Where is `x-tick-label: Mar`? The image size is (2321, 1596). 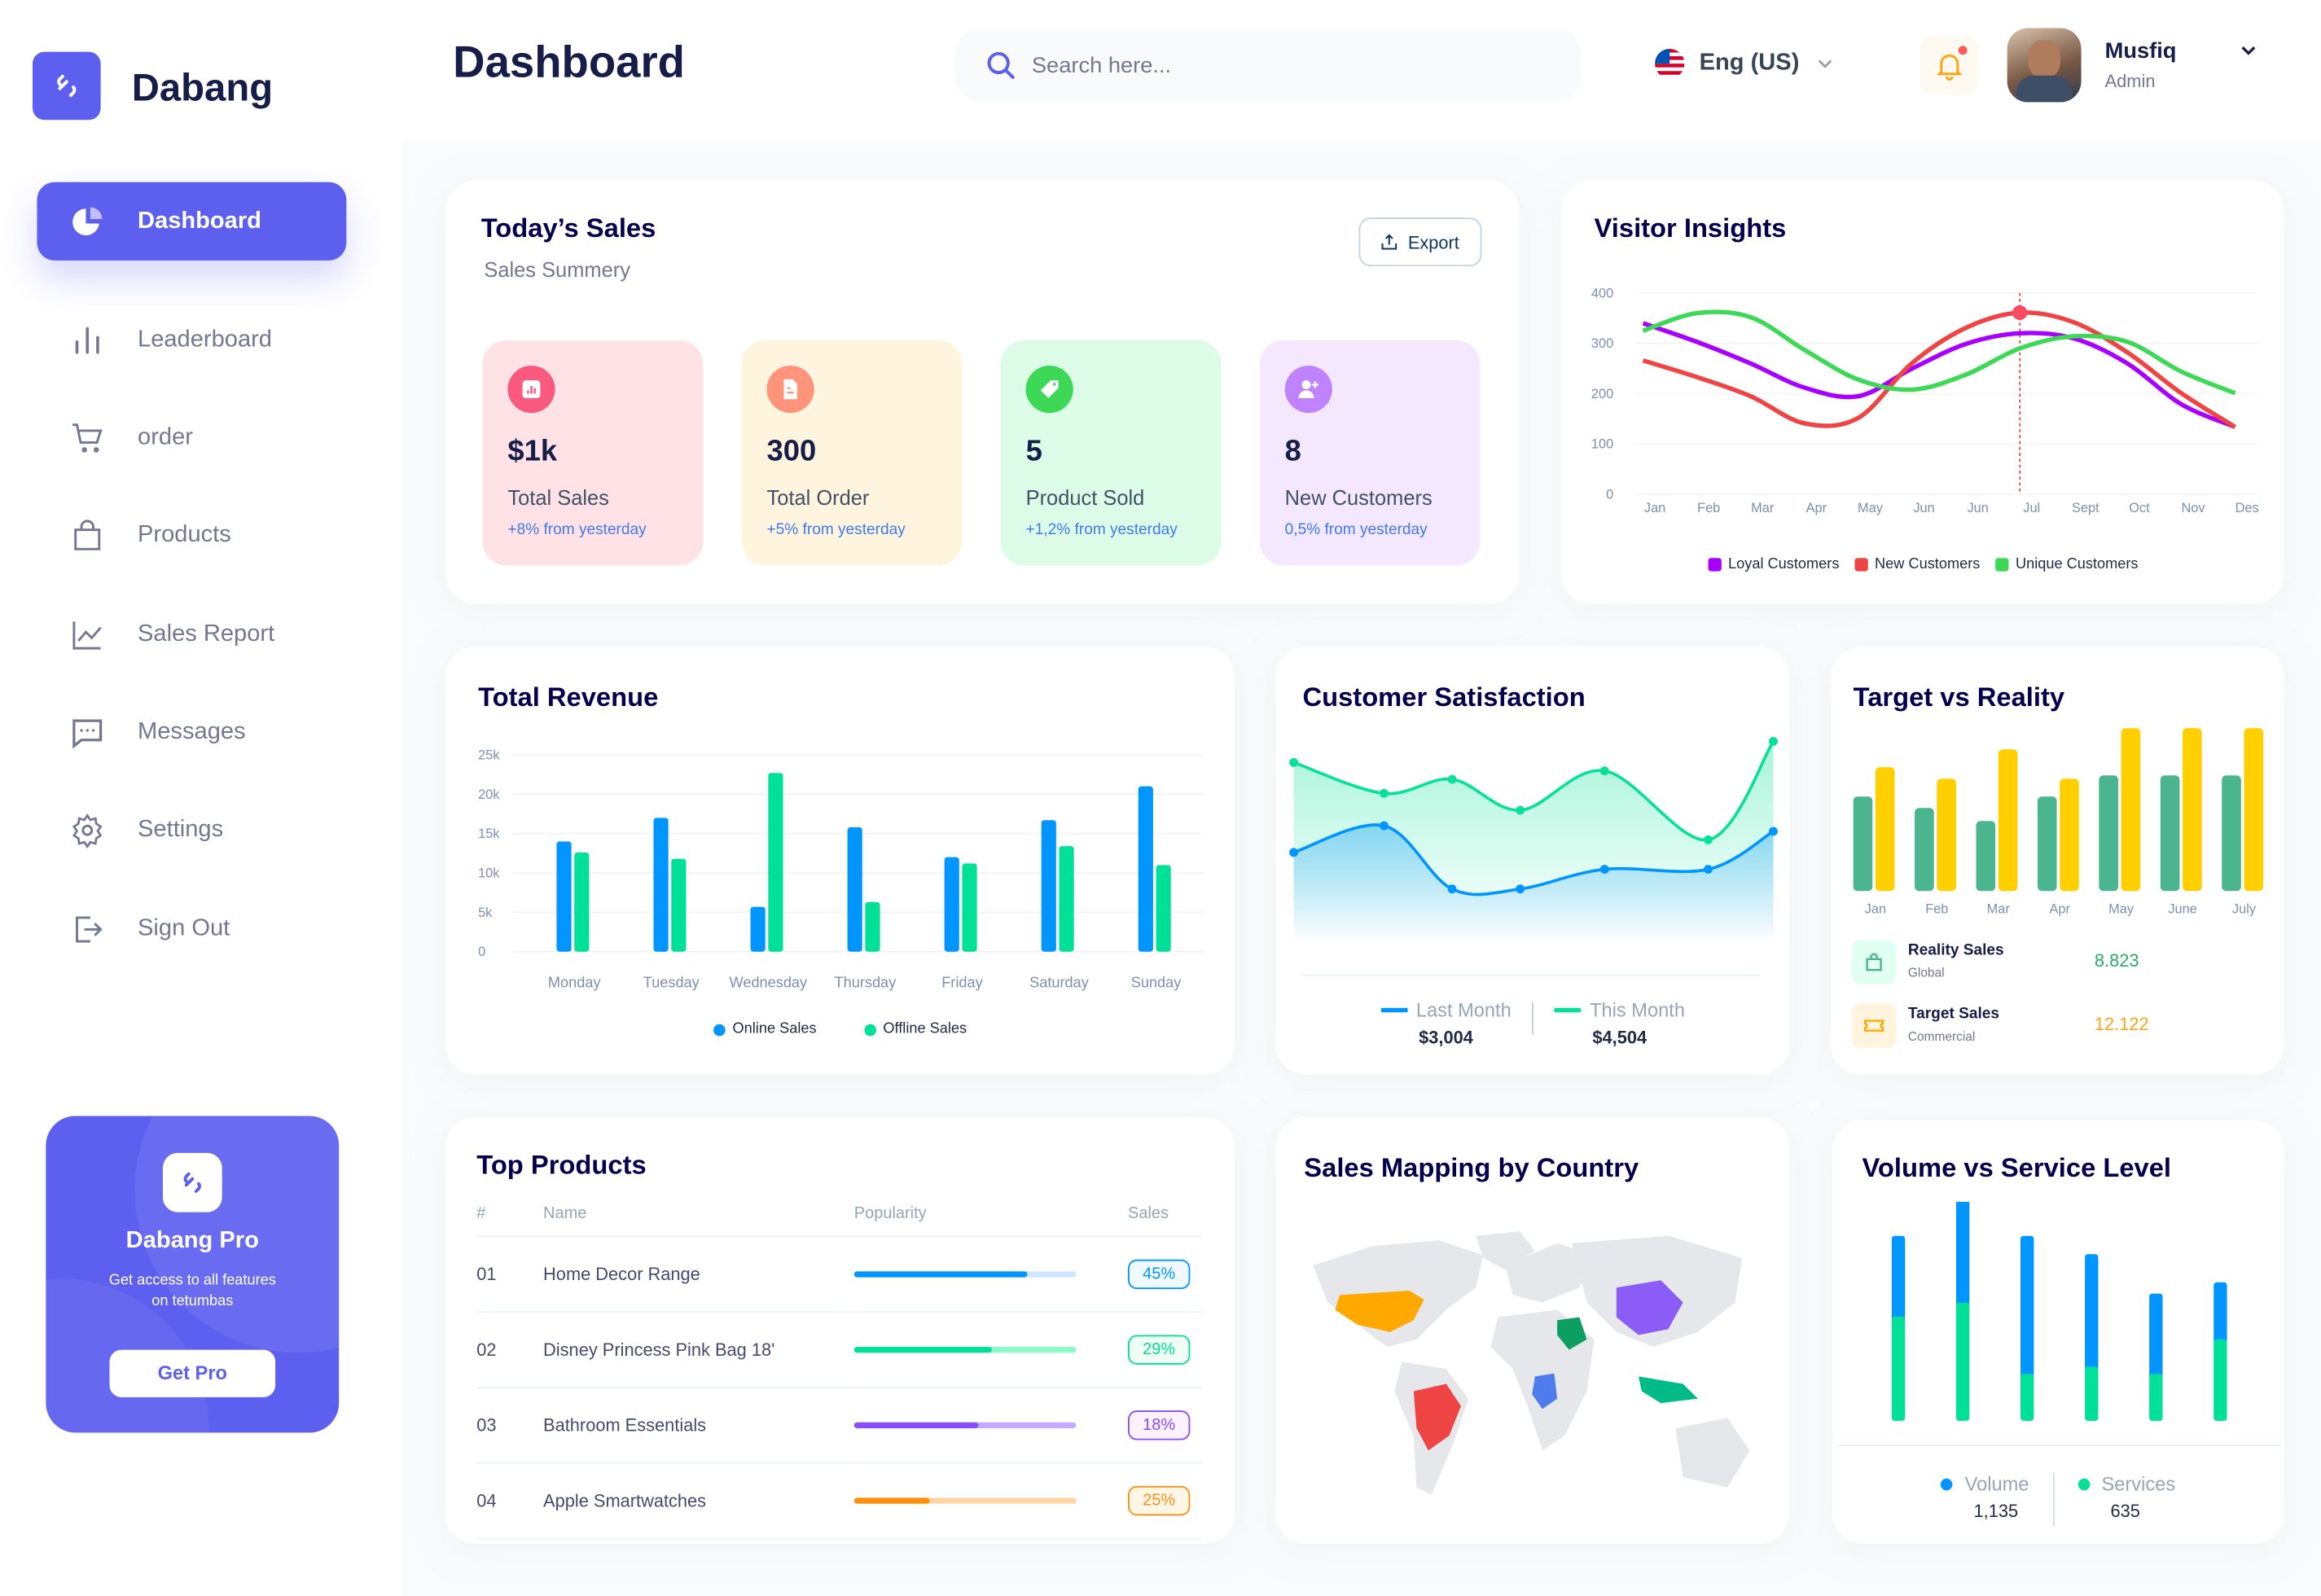
x-tick-label: Mar is located at coordinates (1999, 908).